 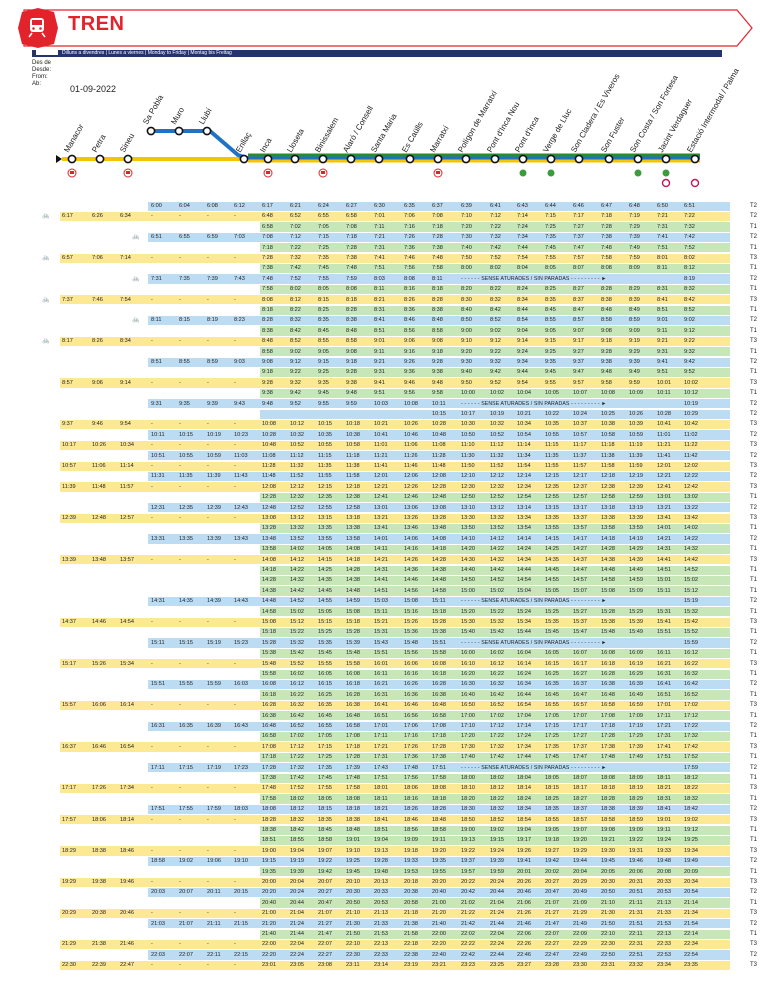 What do you see at coordinates (580, 653) in the screenshot?
I see `time-cell: 16:07` at bounding box center [580, 653].